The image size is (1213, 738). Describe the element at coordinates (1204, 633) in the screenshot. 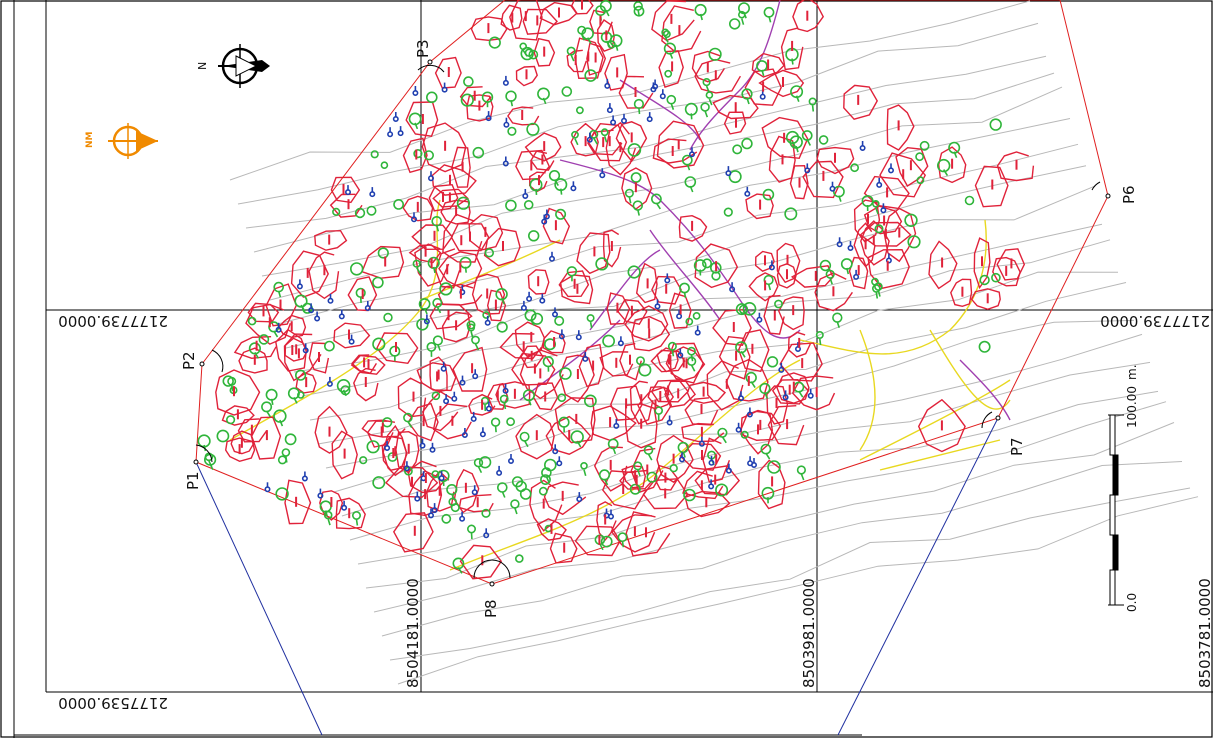

I see `grid-label-x-right: 8503781.0000` at that location.